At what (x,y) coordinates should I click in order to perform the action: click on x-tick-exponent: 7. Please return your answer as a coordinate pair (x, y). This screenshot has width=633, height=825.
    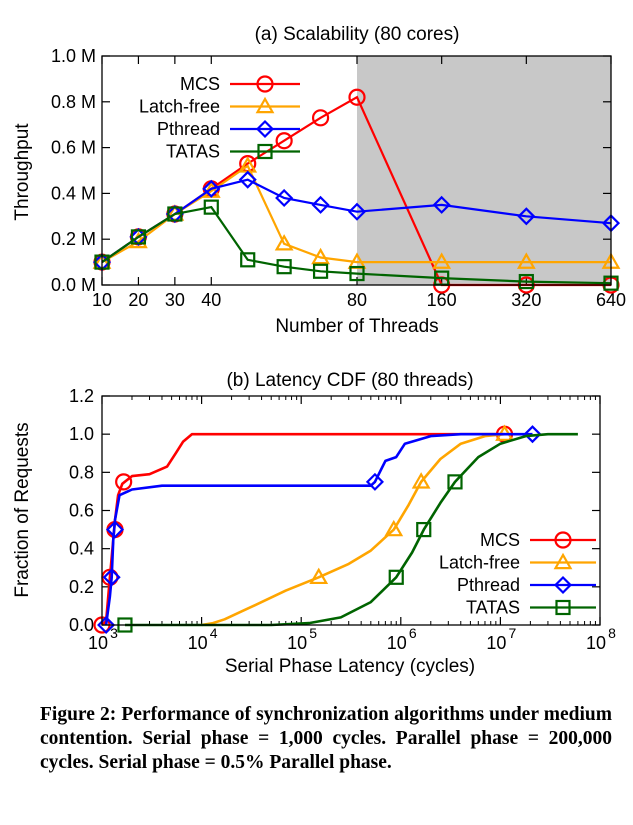
    Looking at the image, I should click on (513, 633).